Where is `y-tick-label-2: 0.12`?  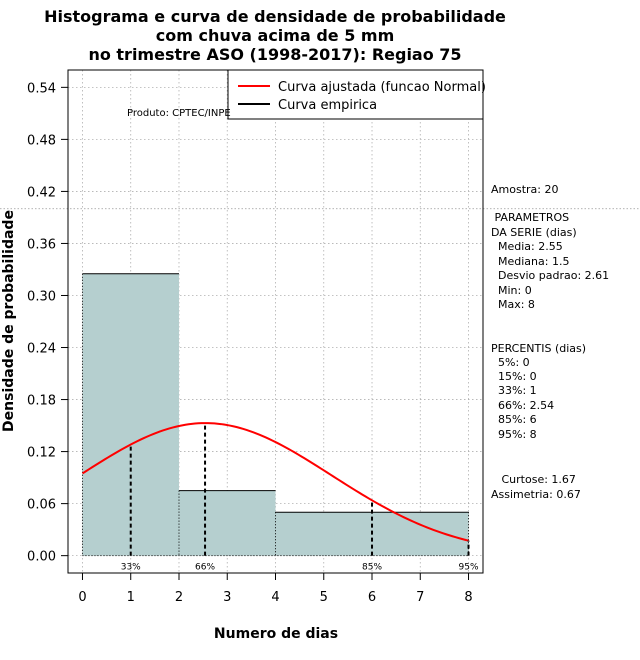
y-tick-label-2: 0.12 is located at coordinates (41, 453).